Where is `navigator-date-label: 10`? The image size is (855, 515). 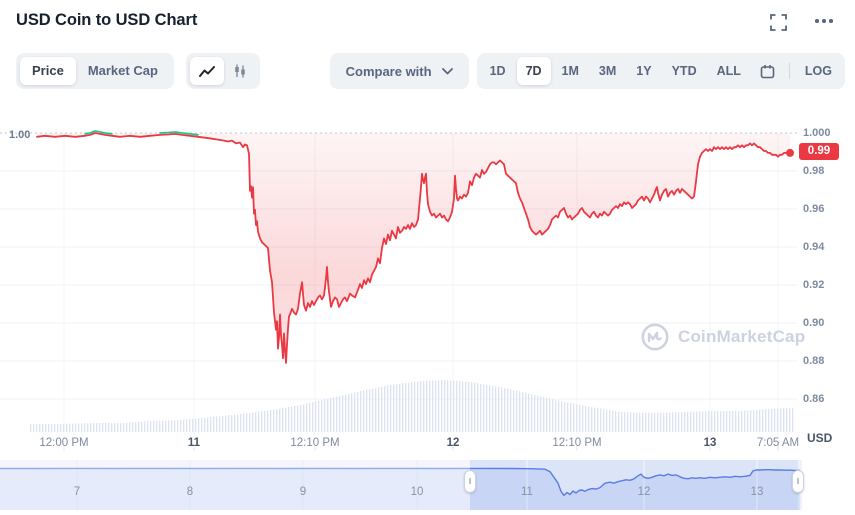
navigator-date-label: 10 is located at coordinates (417, 492).